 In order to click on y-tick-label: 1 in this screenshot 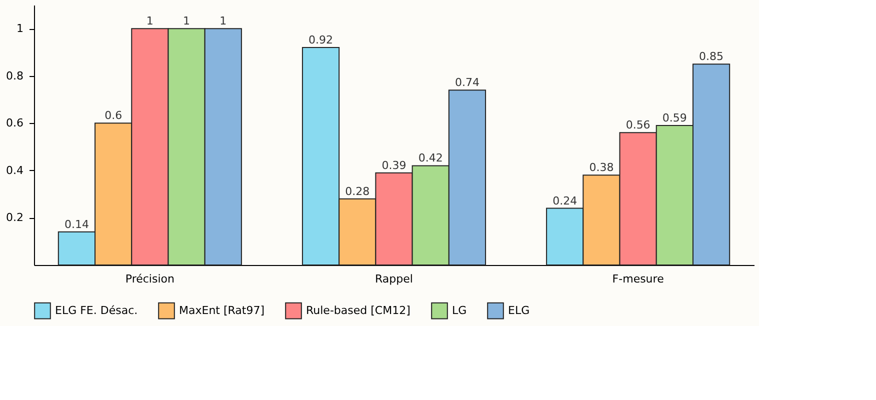, I will do `click(20, 29)`.